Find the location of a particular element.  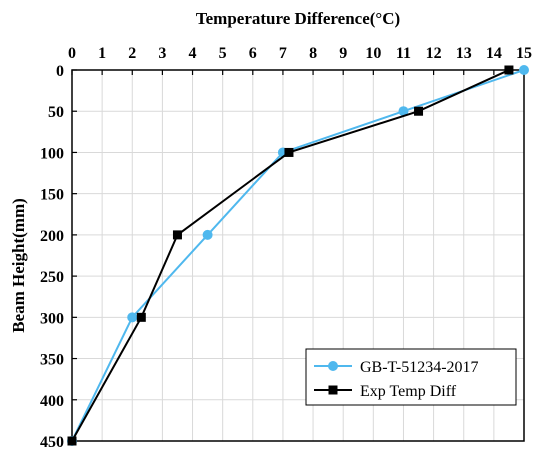

x-tick-label: 5 is located at coordinates (223, 53).